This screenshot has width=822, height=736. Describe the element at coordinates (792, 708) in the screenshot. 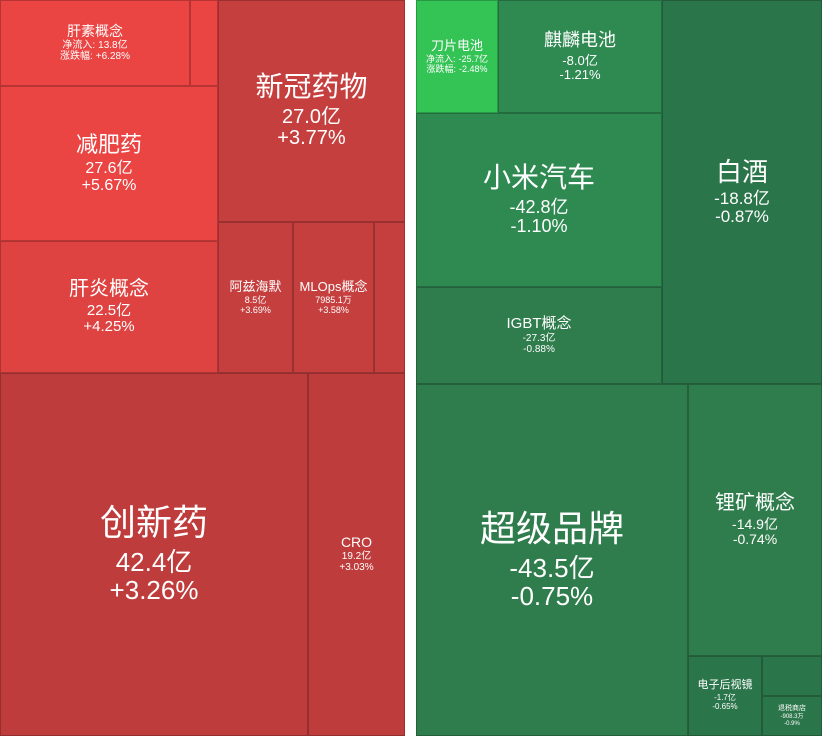

I see `tile-name: 退税商店` at that location.